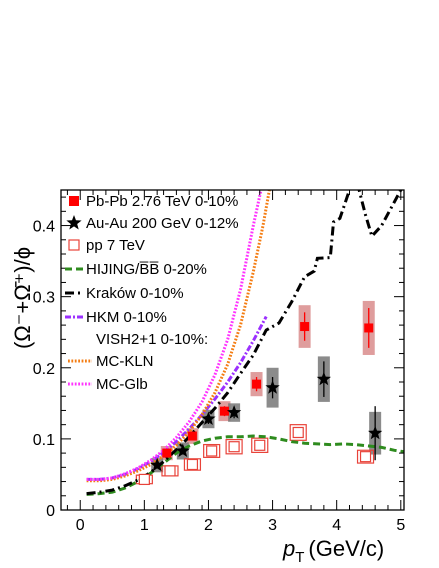 The width and height of the screenshot is (439, 568). Describe the element at coordinates (146, 269) in the screenshot. I see `legend-label: HIJING/B̅B̅ 0-20%` at that location.